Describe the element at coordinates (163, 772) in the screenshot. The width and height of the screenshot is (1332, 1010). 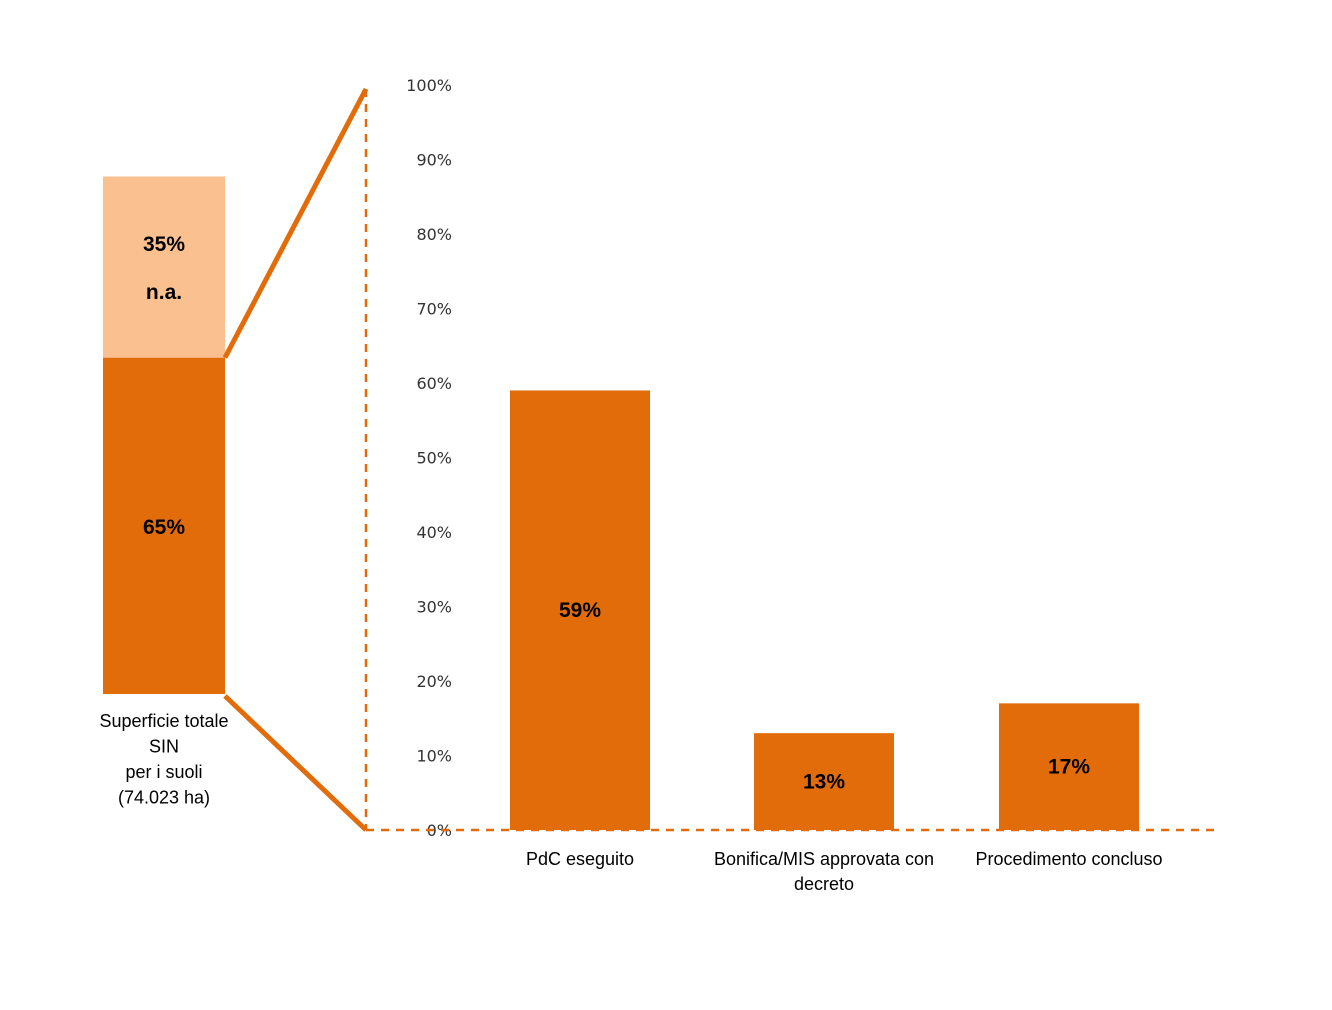
I see `stack-category-label: per i suoli` at that location.